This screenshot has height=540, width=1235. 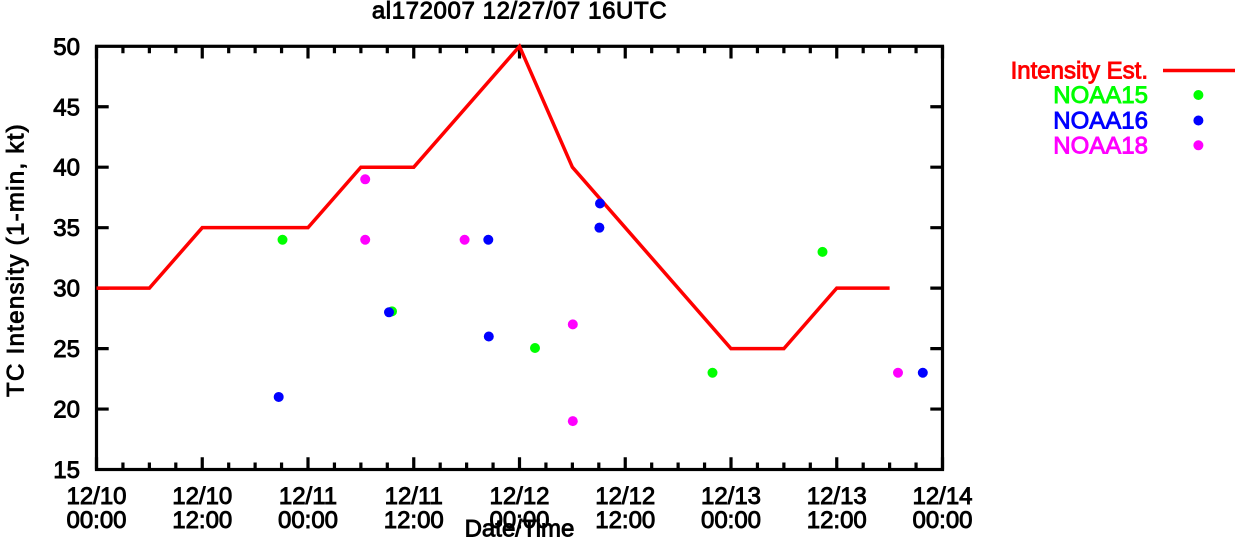 I want to click on svg-text: 30, so click(x=66, y=289).